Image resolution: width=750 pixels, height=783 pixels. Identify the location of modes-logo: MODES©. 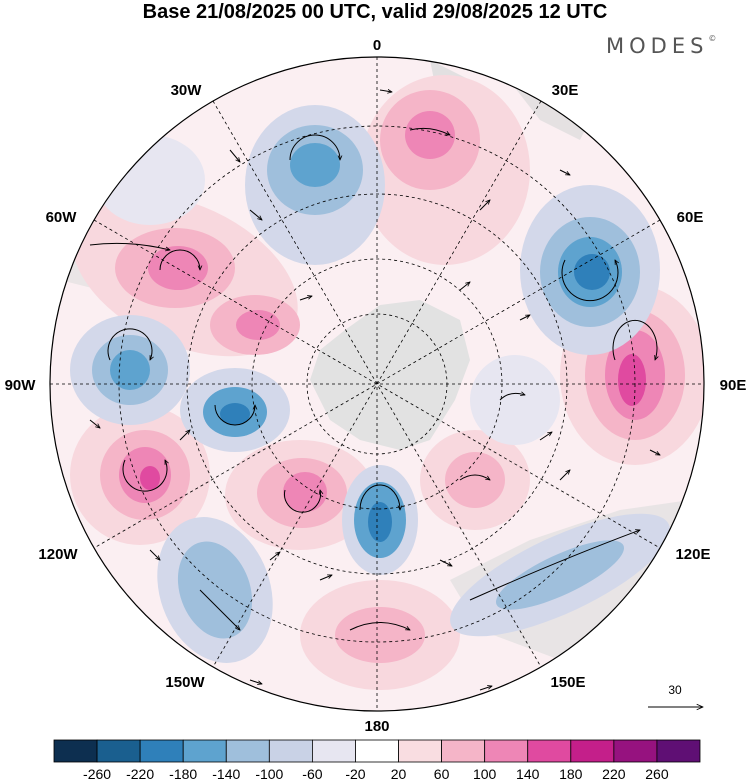
(661, 46).